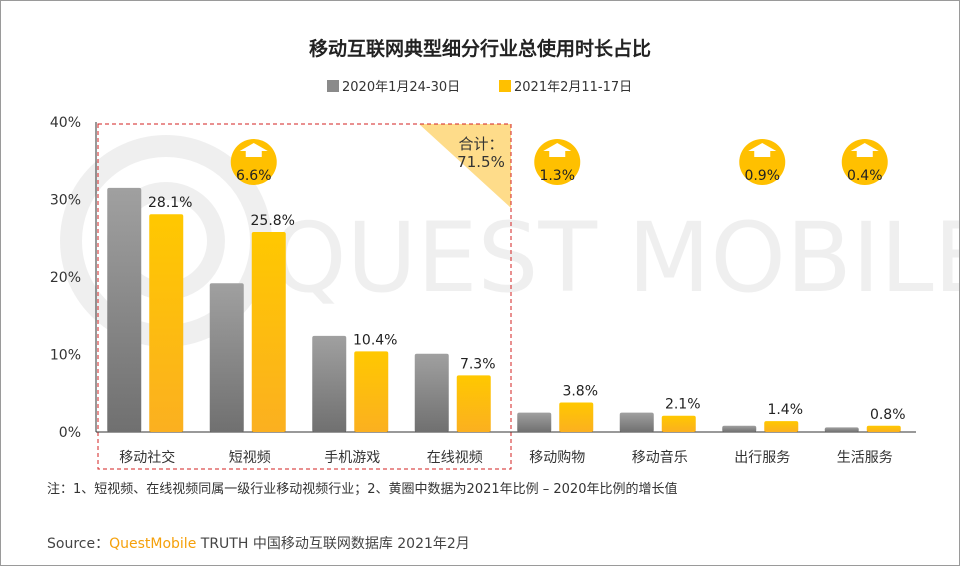 The image size is (960, 566). What do you see at coordinates (65, 201) in the screenshot?
I see `y-tick-label: 30%` at bounding box center [65, 201].